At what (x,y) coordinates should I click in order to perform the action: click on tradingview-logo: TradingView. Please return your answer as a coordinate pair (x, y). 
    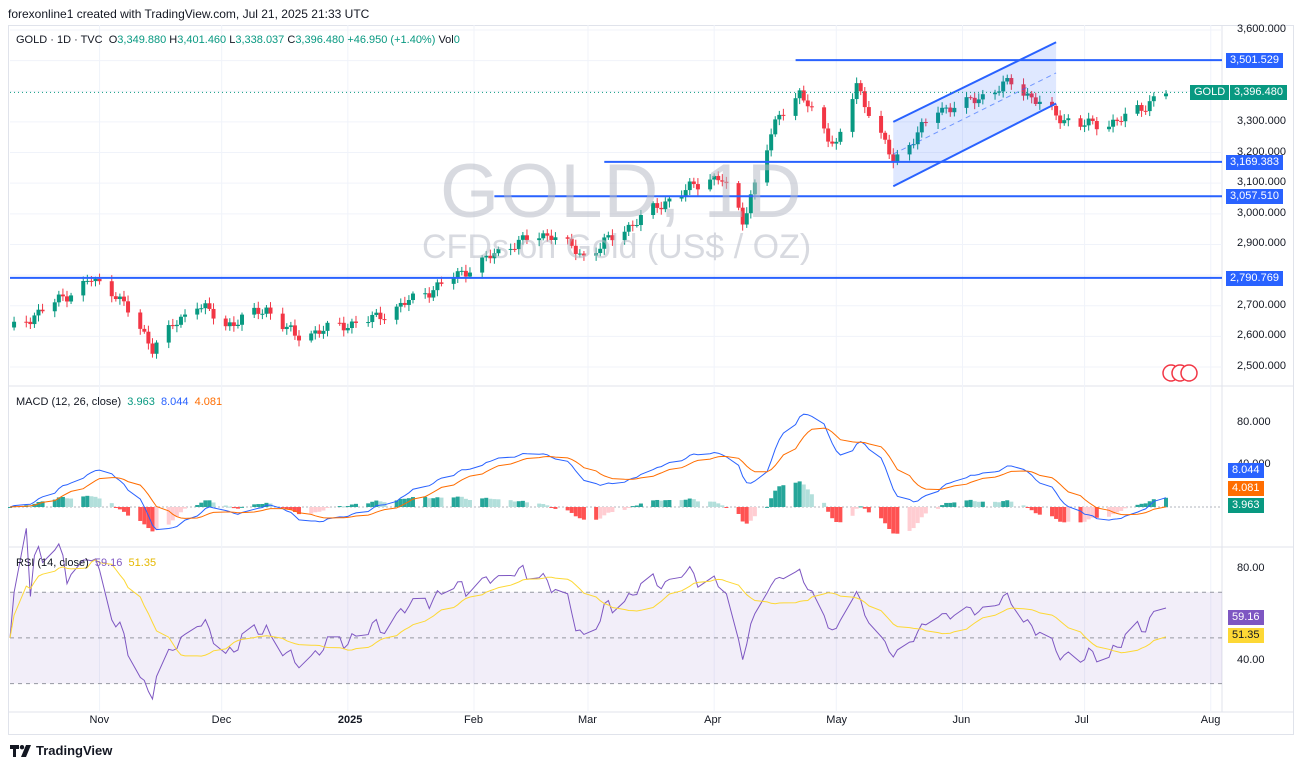
    Looking at the image, I should click on (61, 750).